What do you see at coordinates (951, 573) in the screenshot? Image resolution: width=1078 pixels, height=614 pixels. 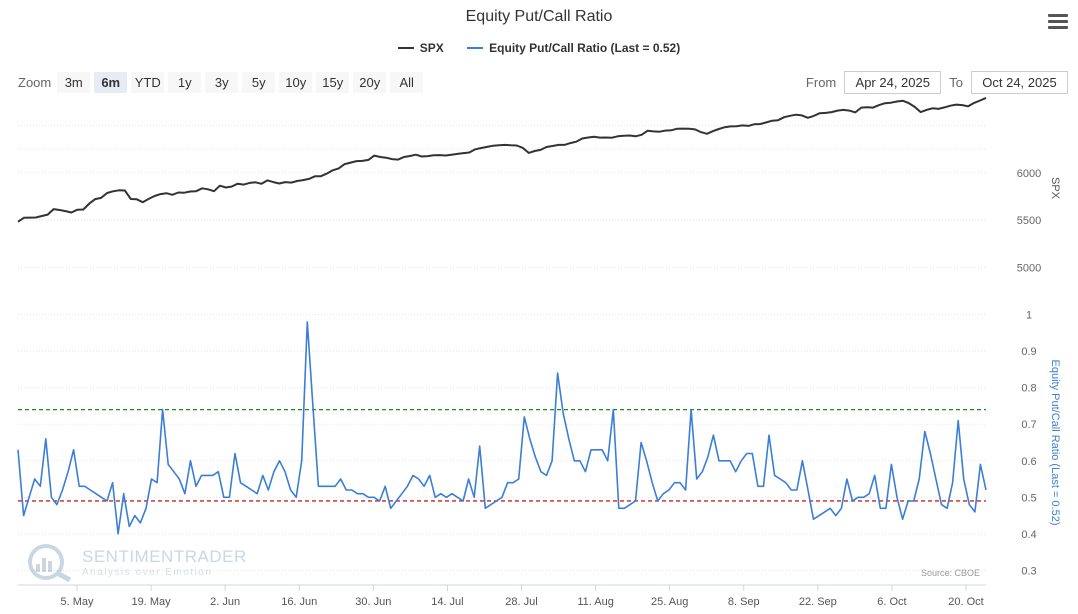 I see `source-credit: Source: CBOE` at bounding box center [951, 573].